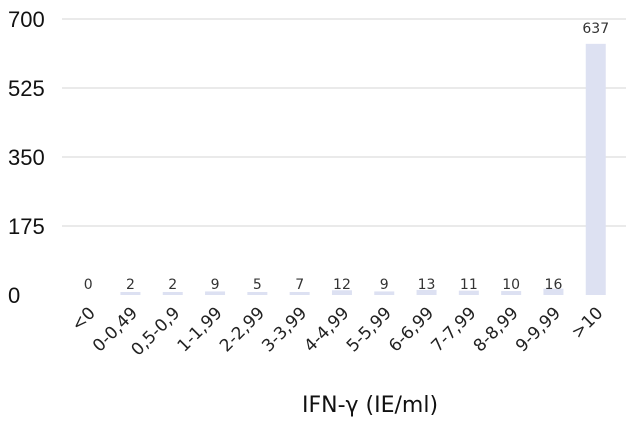  Describe the element at coordinates (242, 329) in the screenshot. I see `x-tick-label: 2-2,99` at that location.